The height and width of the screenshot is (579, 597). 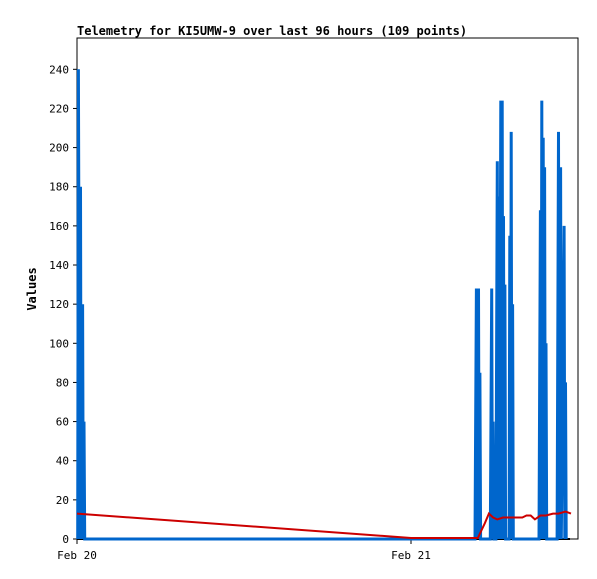 I want to click on y-axis: 0 20 40 60 80 100 120 140 160 180 200 220 240, so click(x=63, y=304).